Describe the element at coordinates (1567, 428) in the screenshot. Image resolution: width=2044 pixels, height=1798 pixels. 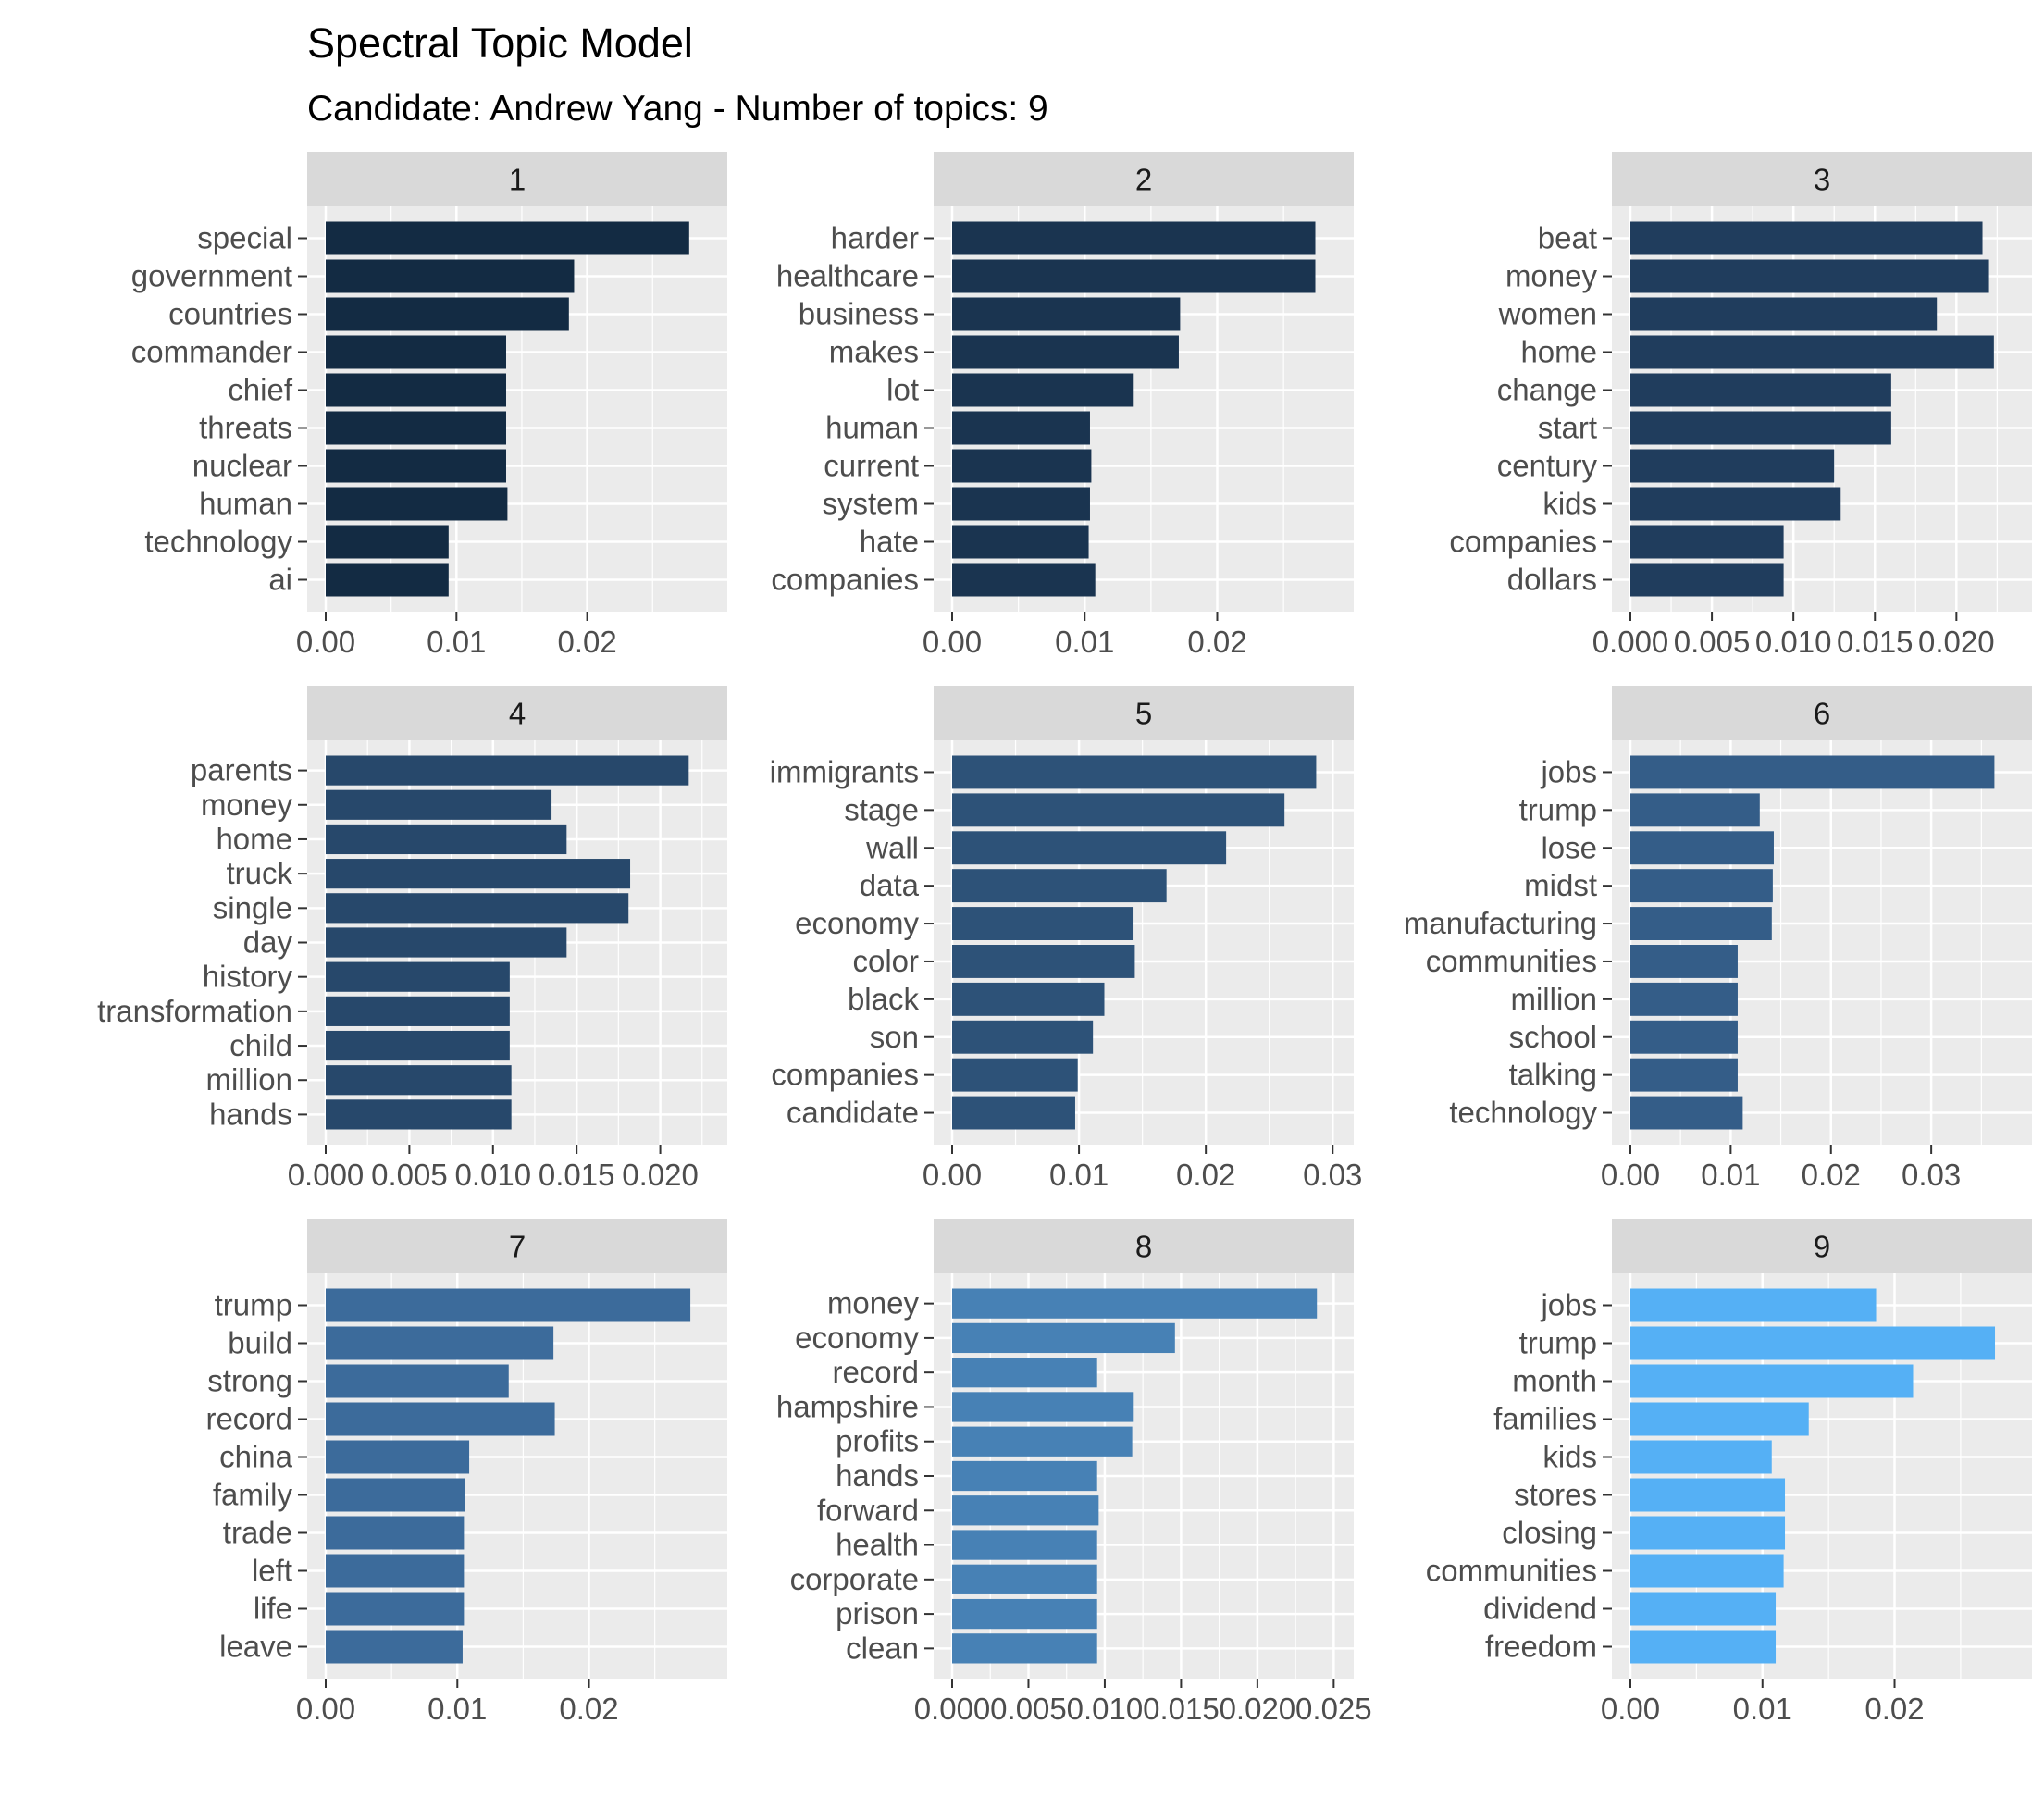
I see `category-label: start` at that location.